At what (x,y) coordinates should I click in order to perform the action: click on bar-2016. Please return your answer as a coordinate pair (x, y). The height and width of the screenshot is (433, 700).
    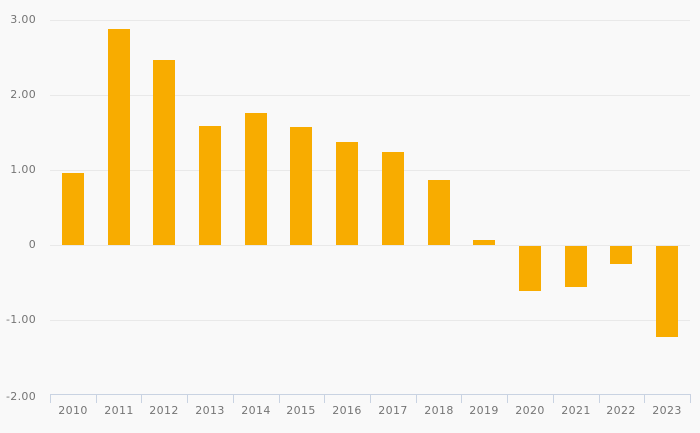
    Looking at the image, I should click on (347, 193).